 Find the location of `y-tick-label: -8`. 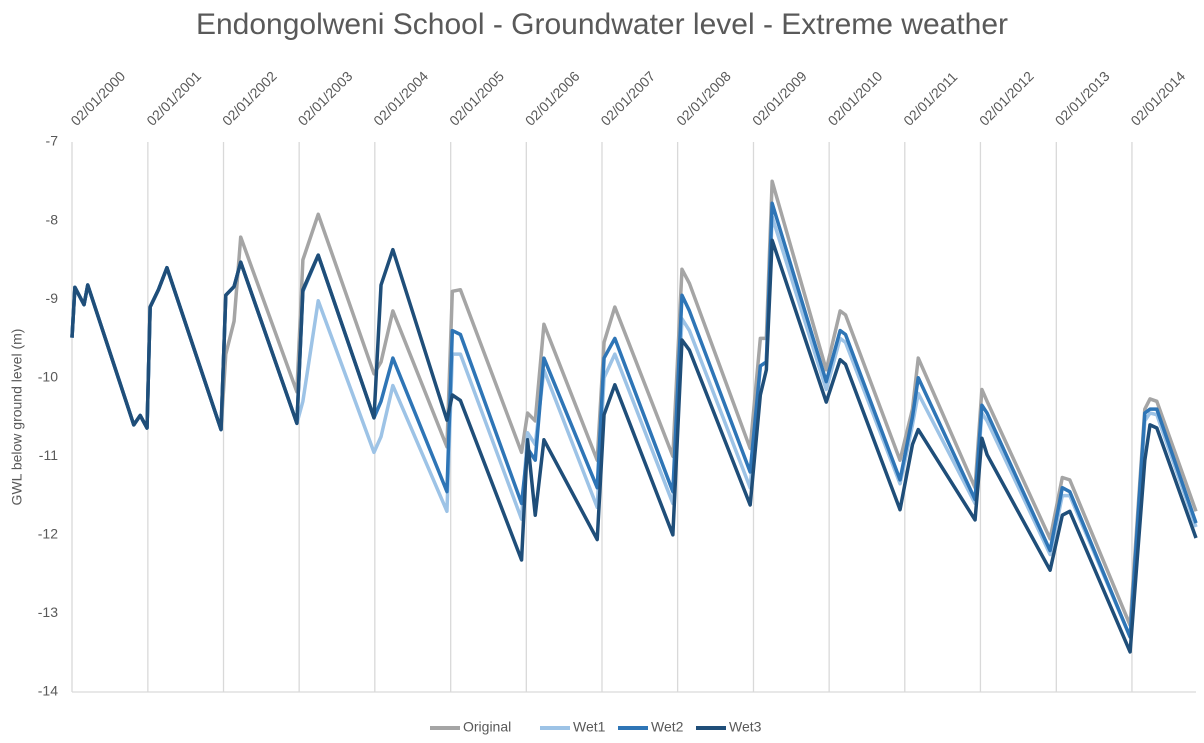

y-tick-label: -8 is located at coordinates (52, 219).